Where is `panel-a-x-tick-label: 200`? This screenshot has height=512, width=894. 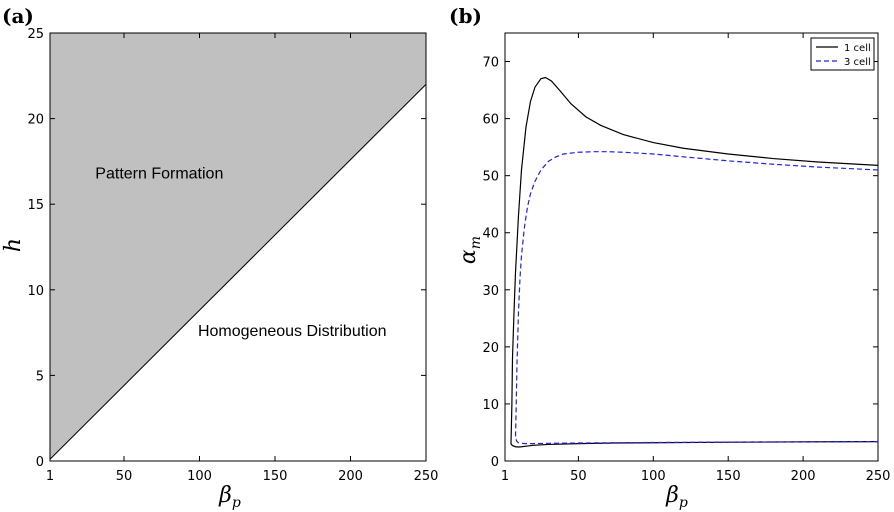 panel-a-x-tick-label: 200 is located at coordinates (350, 476).